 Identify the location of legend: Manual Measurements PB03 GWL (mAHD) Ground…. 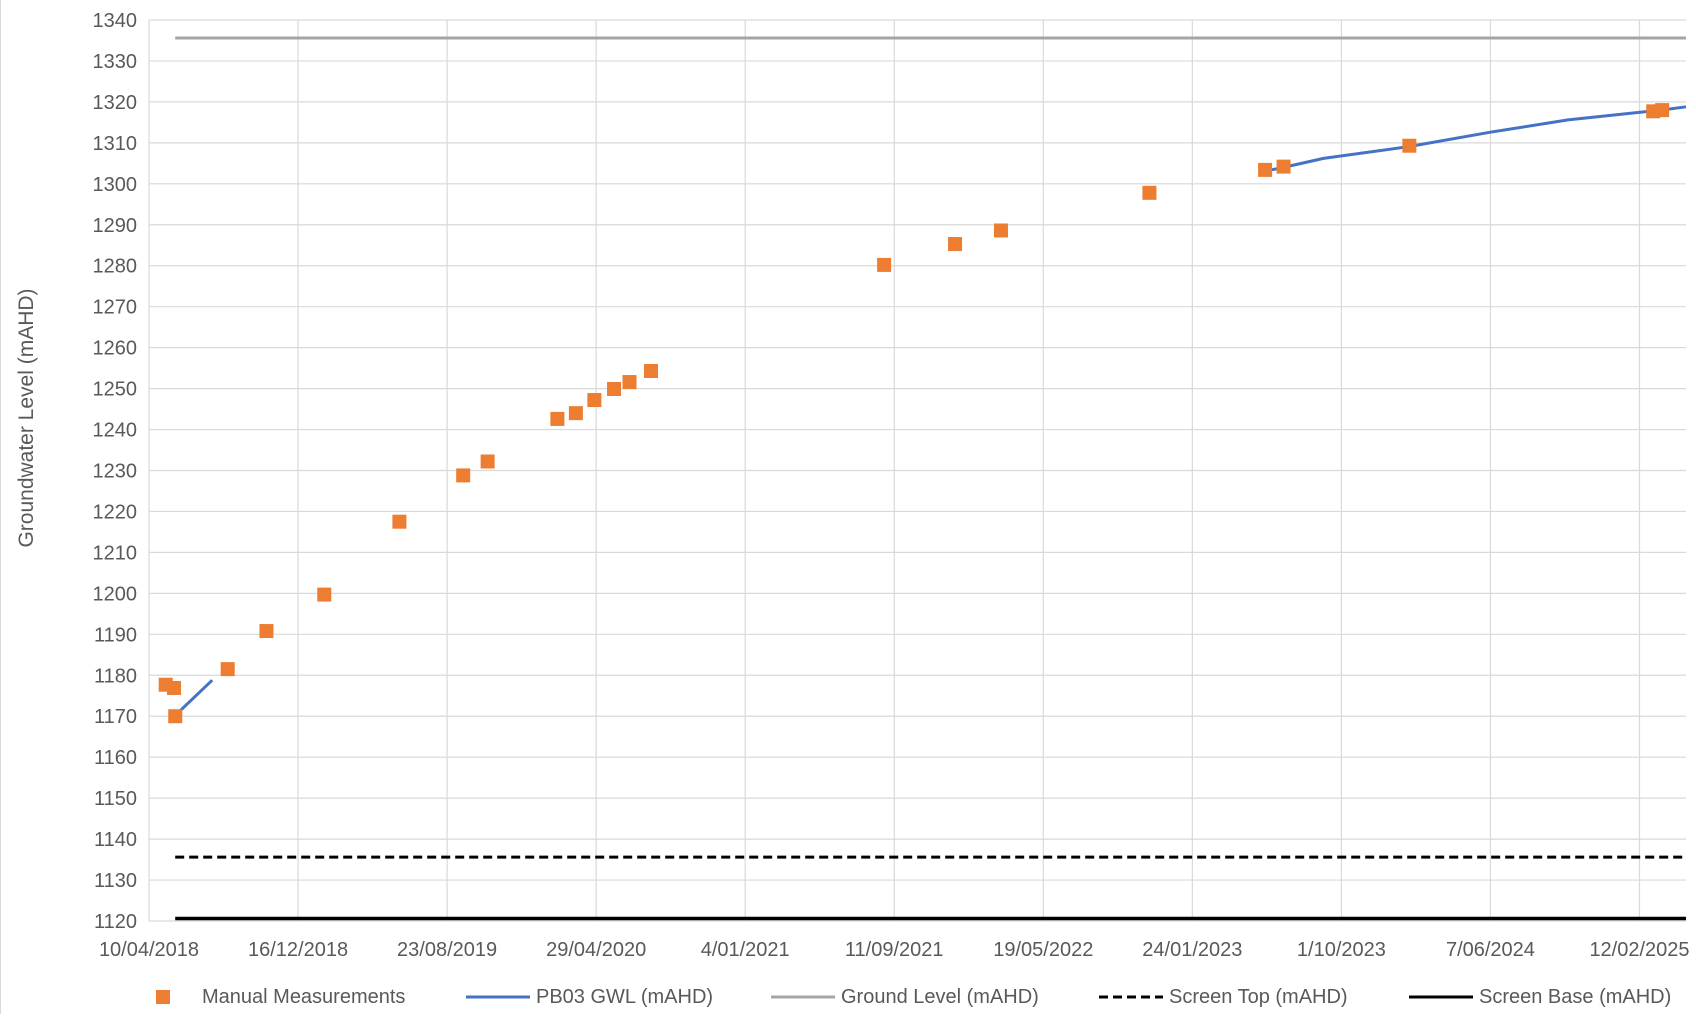
(913, 997).